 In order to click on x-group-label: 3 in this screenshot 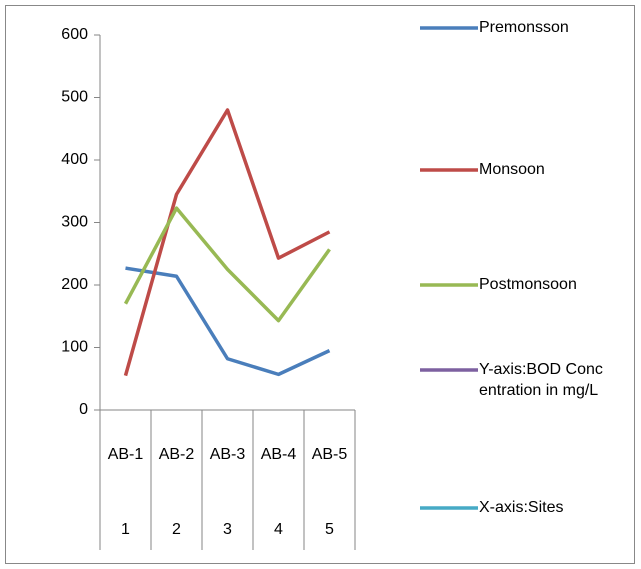, I will do `click(227, 529)`.